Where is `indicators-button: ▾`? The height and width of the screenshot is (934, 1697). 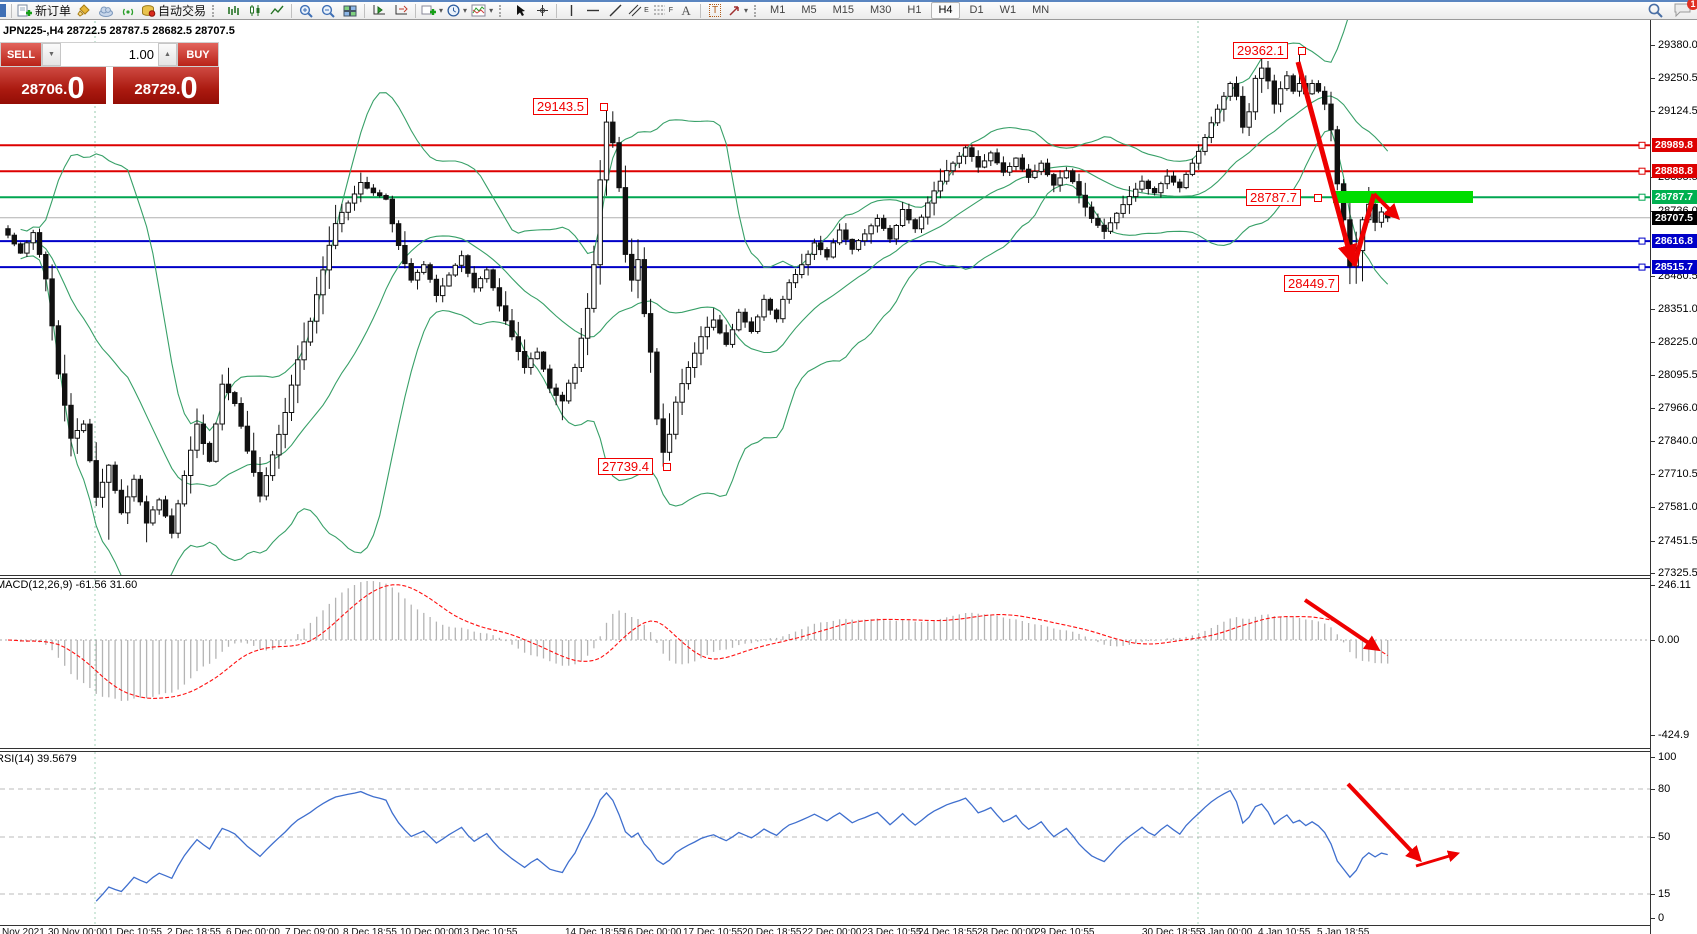
indicators-button: ▾ is located at coordinates (482, 11).